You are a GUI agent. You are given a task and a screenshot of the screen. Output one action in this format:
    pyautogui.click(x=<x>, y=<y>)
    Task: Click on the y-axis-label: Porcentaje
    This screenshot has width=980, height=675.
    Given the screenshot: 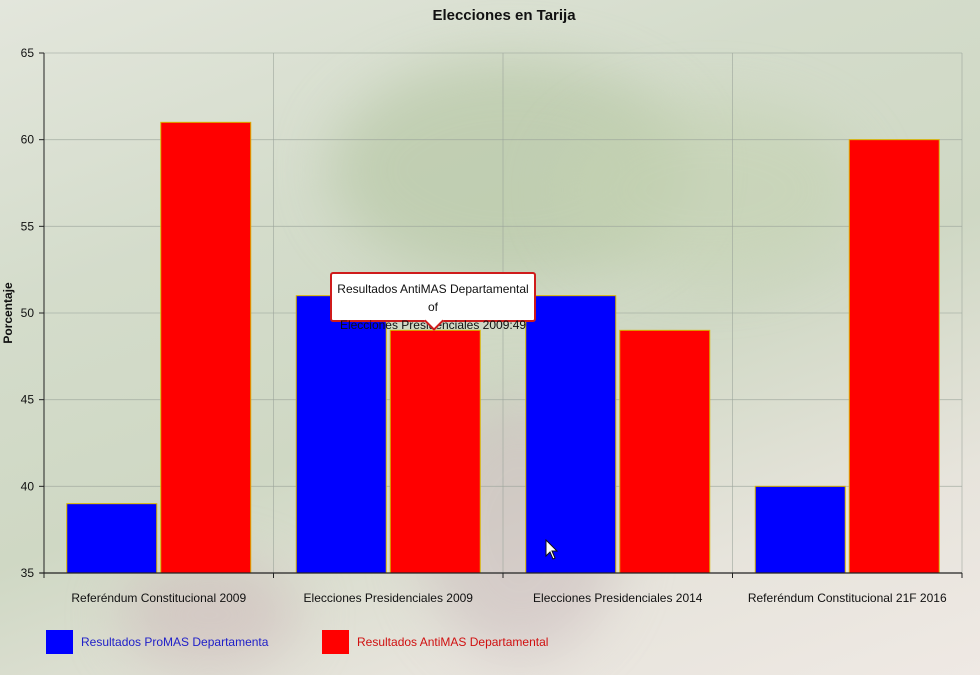 What is the action you would take?
    pyautogui.click(x=8, y=313)
    